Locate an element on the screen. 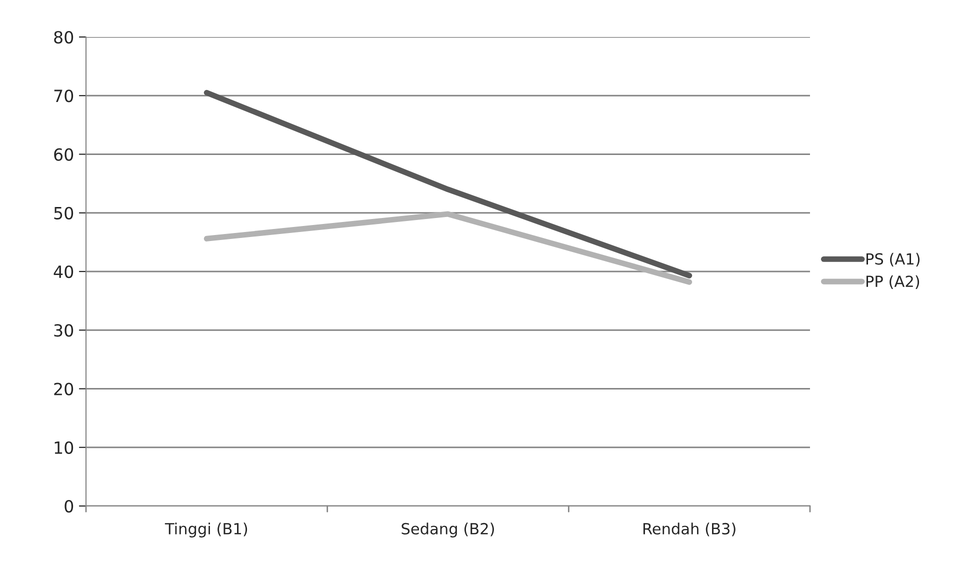 The image size is (977, 572). y-tick-label: 30 is located at coordinates (64, 330).